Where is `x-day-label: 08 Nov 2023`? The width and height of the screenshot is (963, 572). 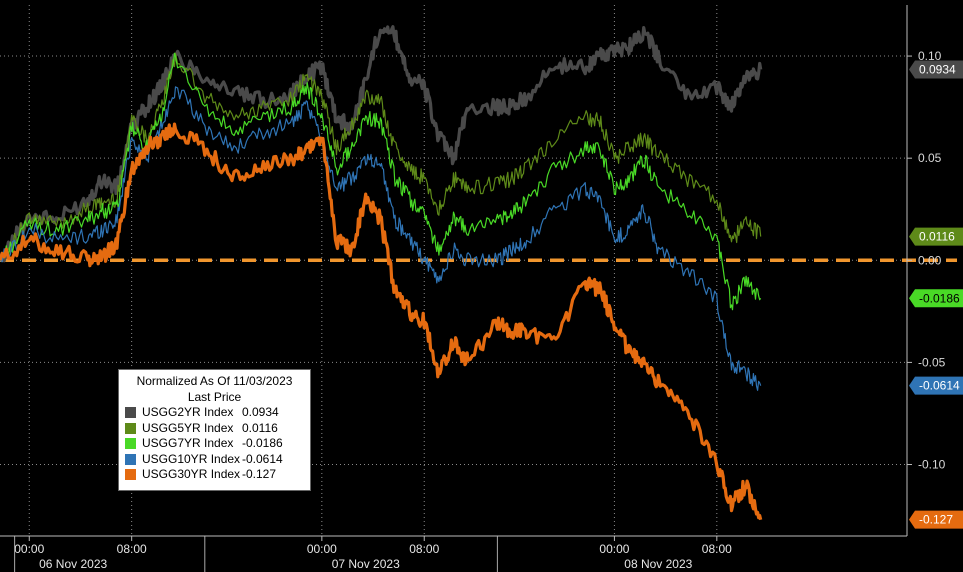 x-day-label: 08 Nov 2023 is located at coordinates (658, 564).